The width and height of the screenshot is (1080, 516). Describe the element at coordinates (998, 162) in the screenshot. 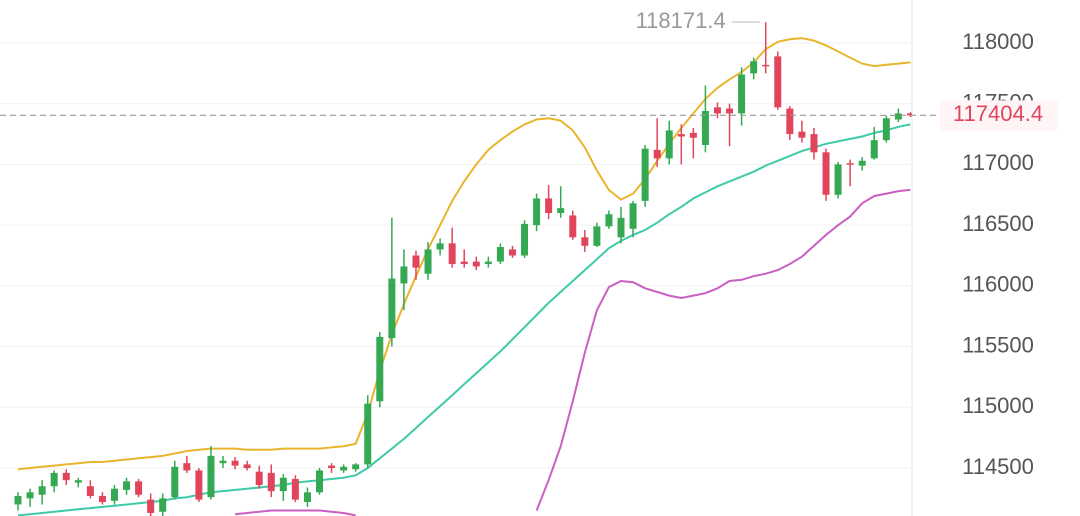

I see `y-tick-label: 117000` at that location.